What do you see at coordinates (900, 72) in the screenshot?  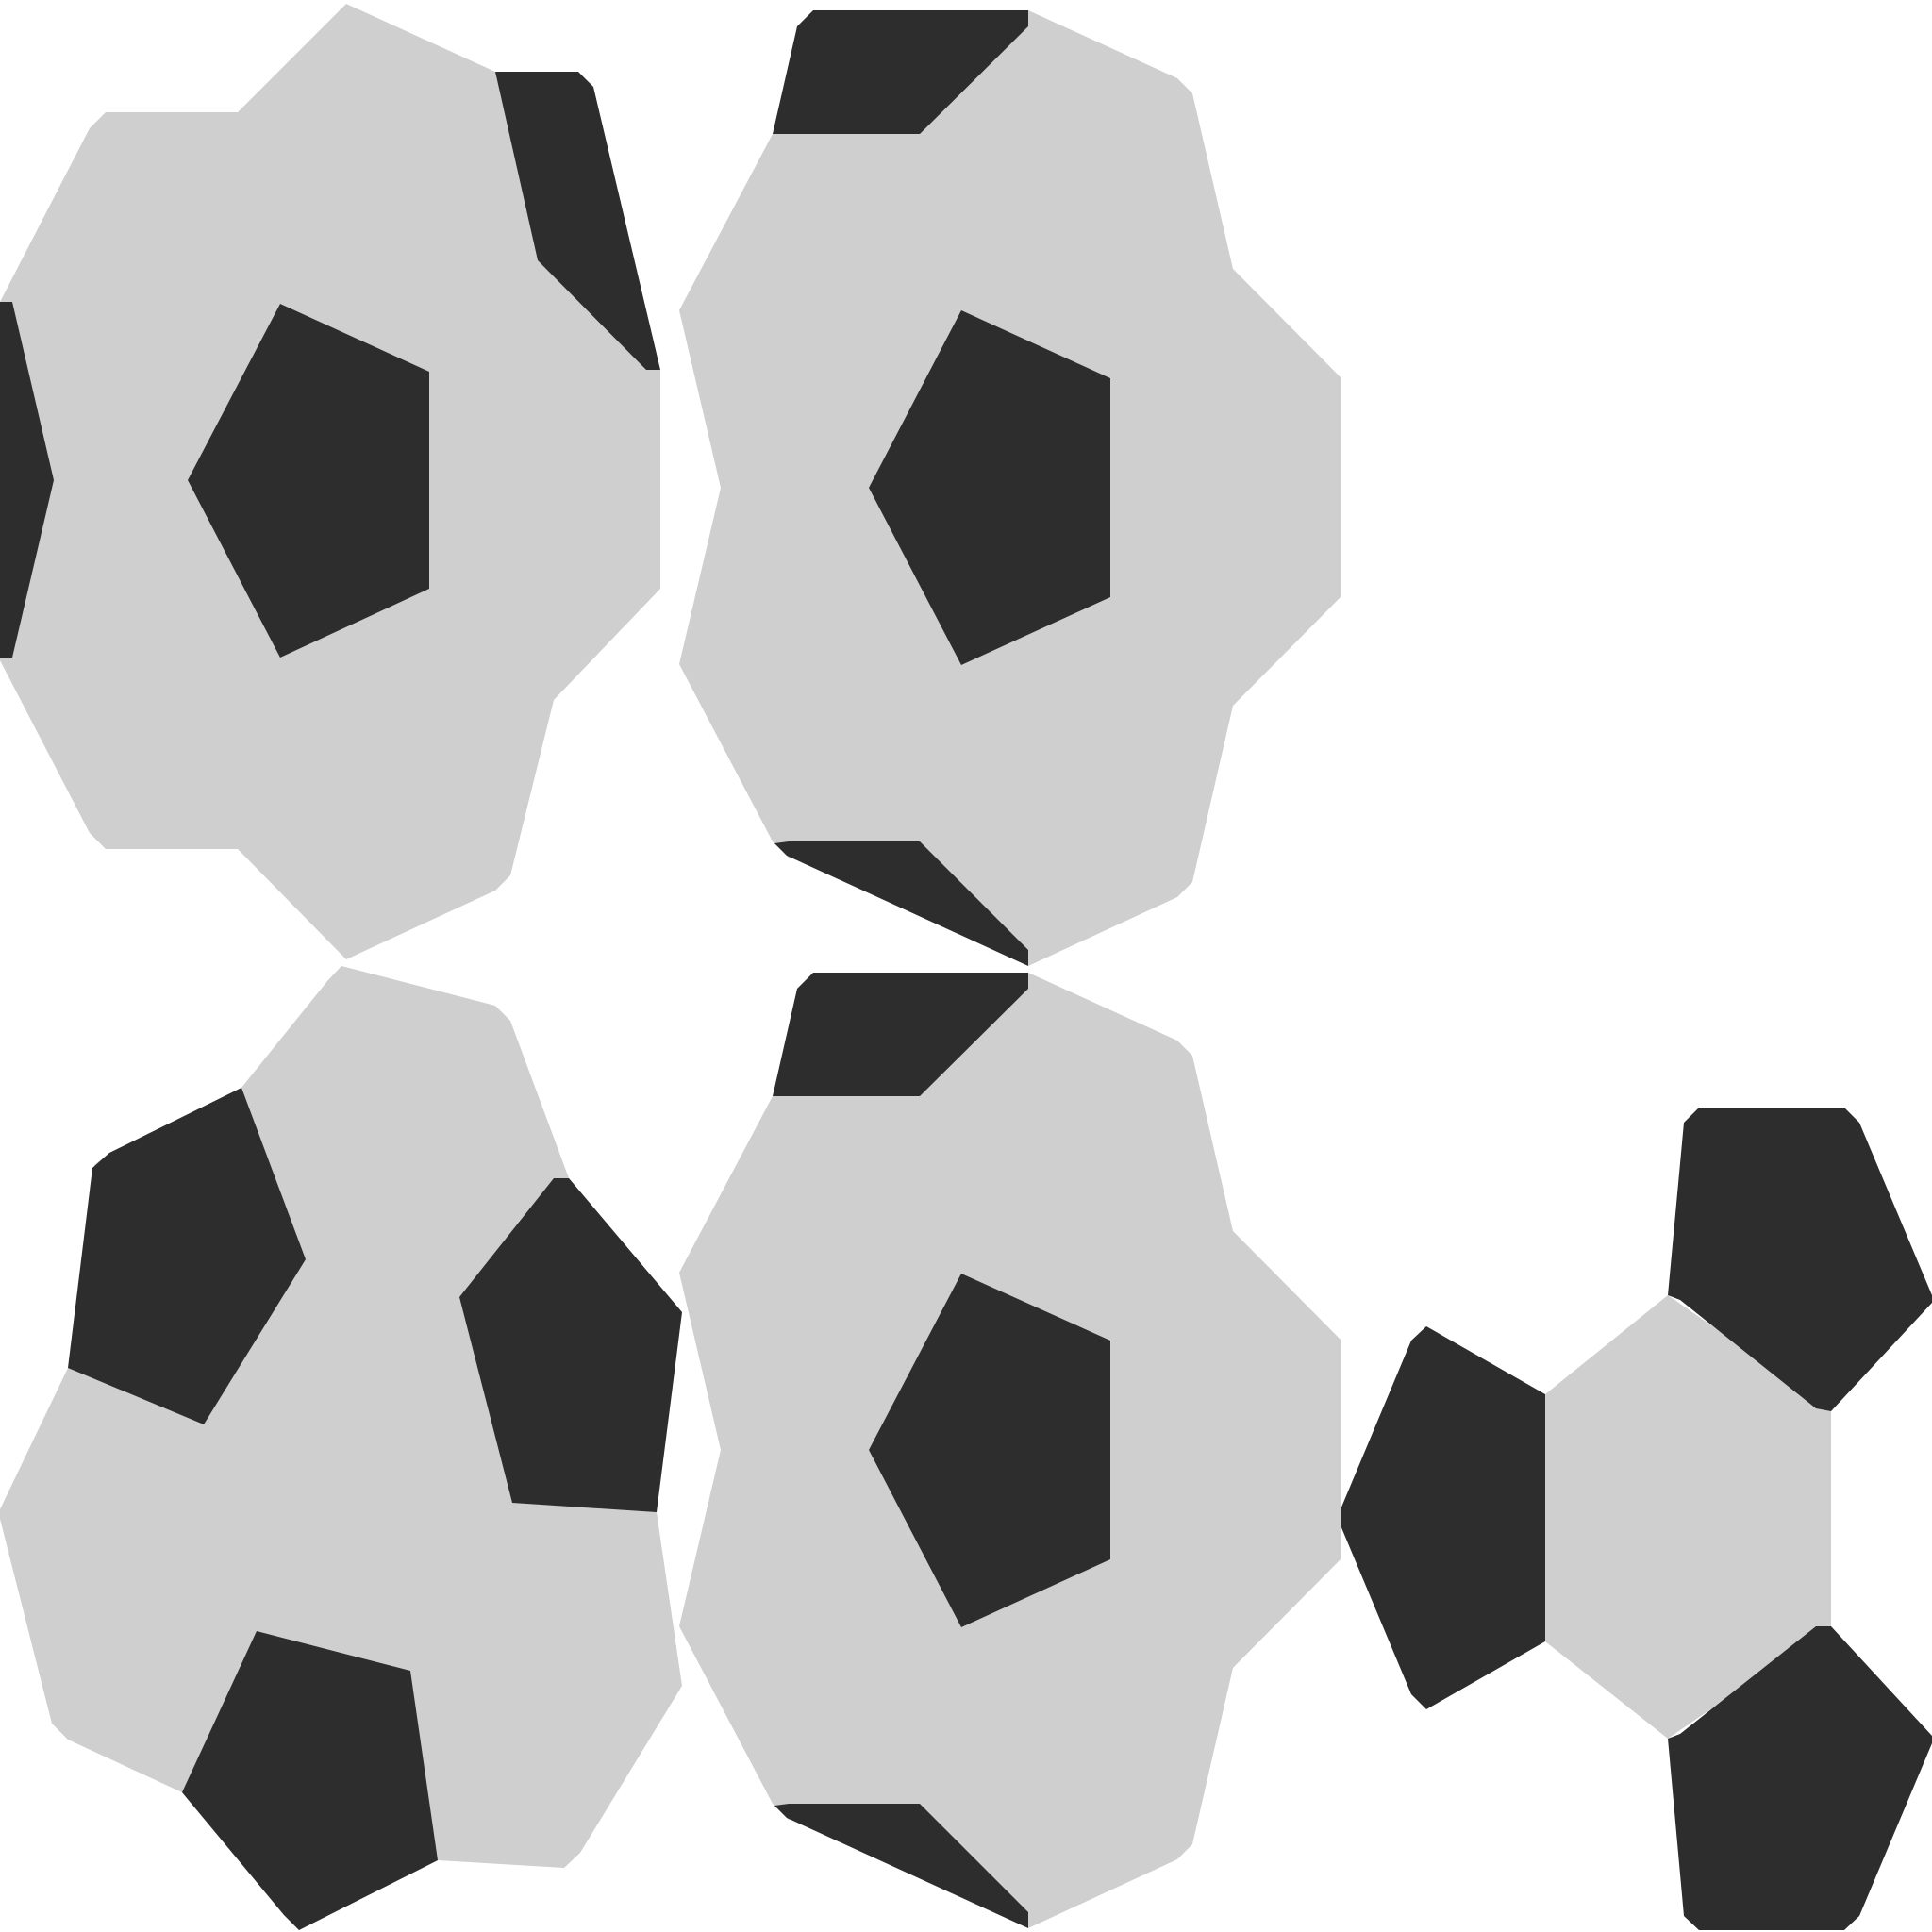 I see `dark-patch-top-right-top` at bounding box center [900, 72].